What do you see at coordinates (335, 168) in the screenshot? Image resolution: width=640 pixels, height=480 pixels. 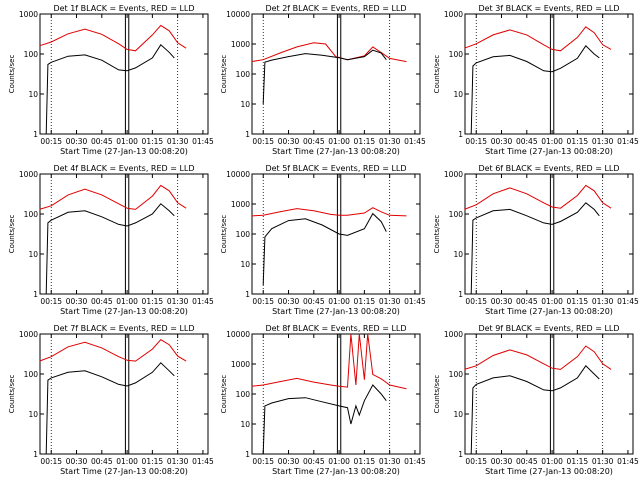 I see `chart-title: Det 5f BLACK = Events, RED = LLD` at bounding box center [335, 168].